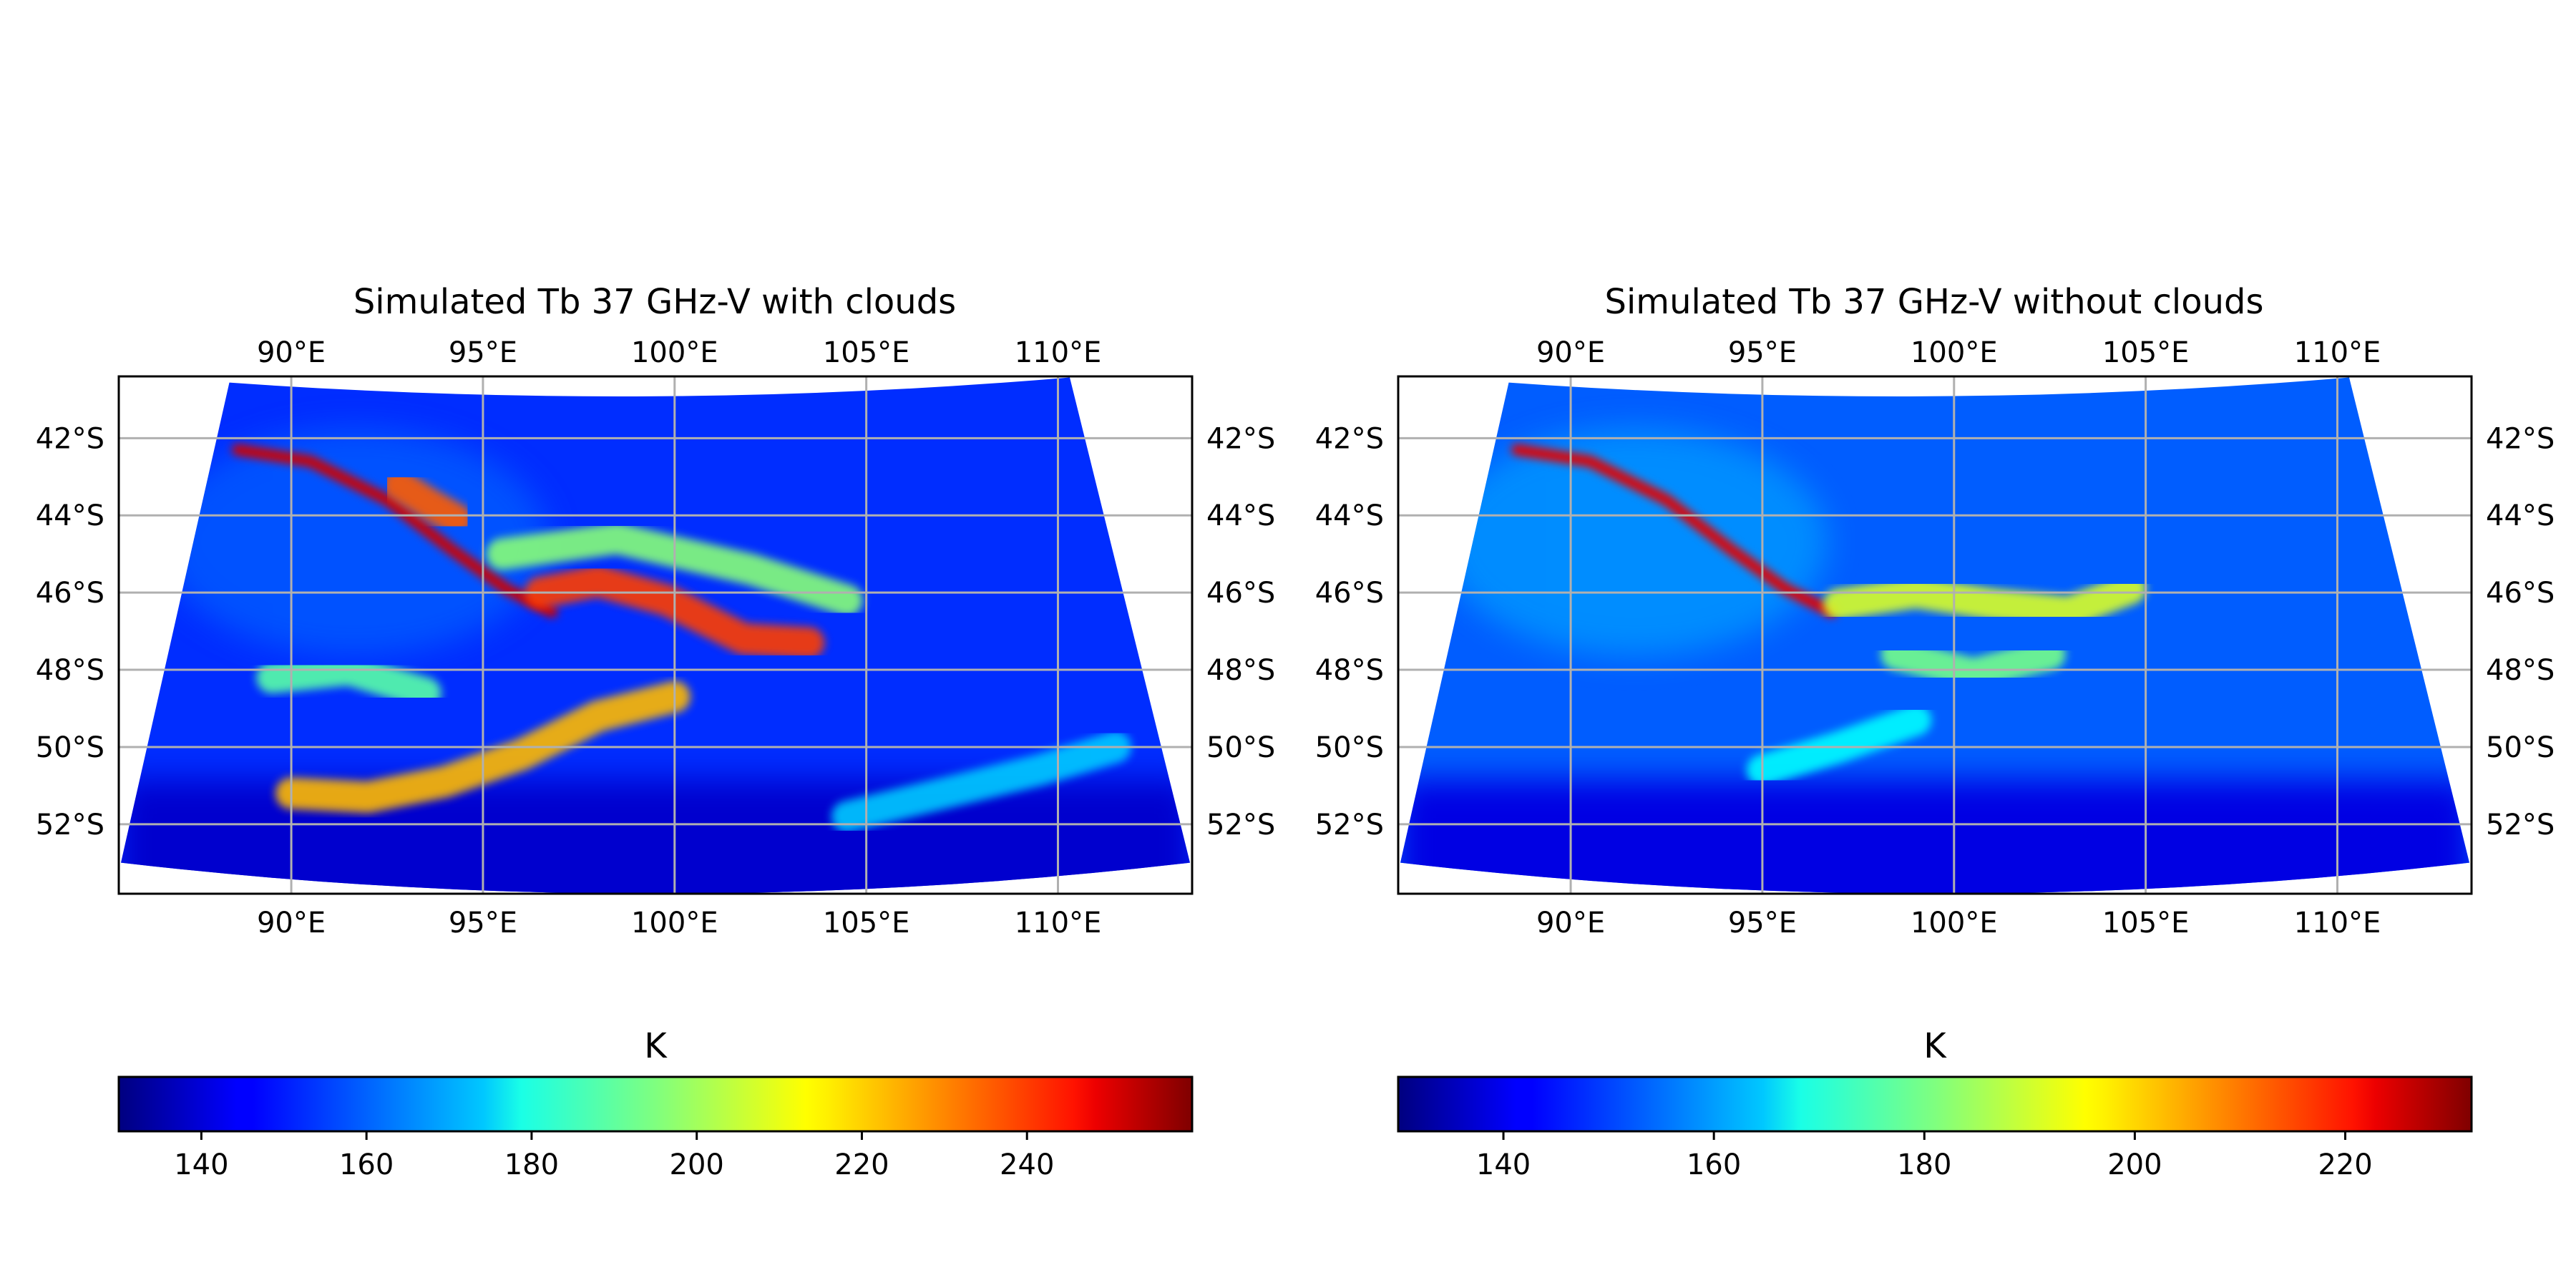 The height and width of the screenshot is (1288, 2576). I want to click on colorbar-ticks: 140 160 180 200 220, so click(1924, 1156).